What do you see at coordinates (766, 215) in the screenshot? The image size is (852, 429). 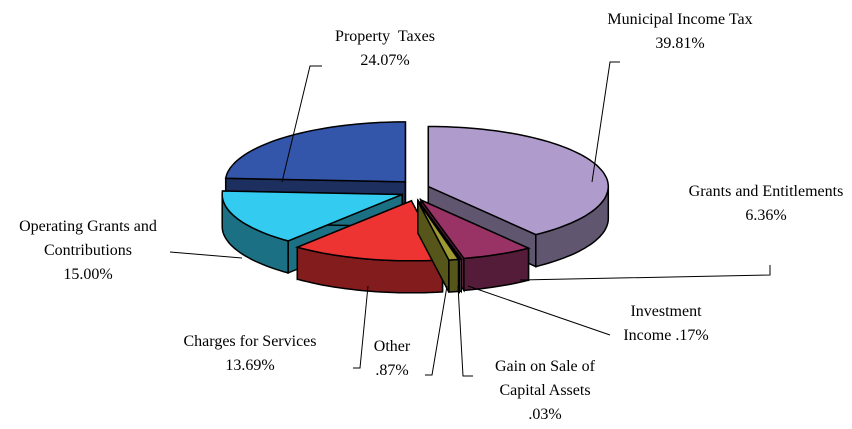 I see `value-label: 6.36%` at bounding box center [766, 215].